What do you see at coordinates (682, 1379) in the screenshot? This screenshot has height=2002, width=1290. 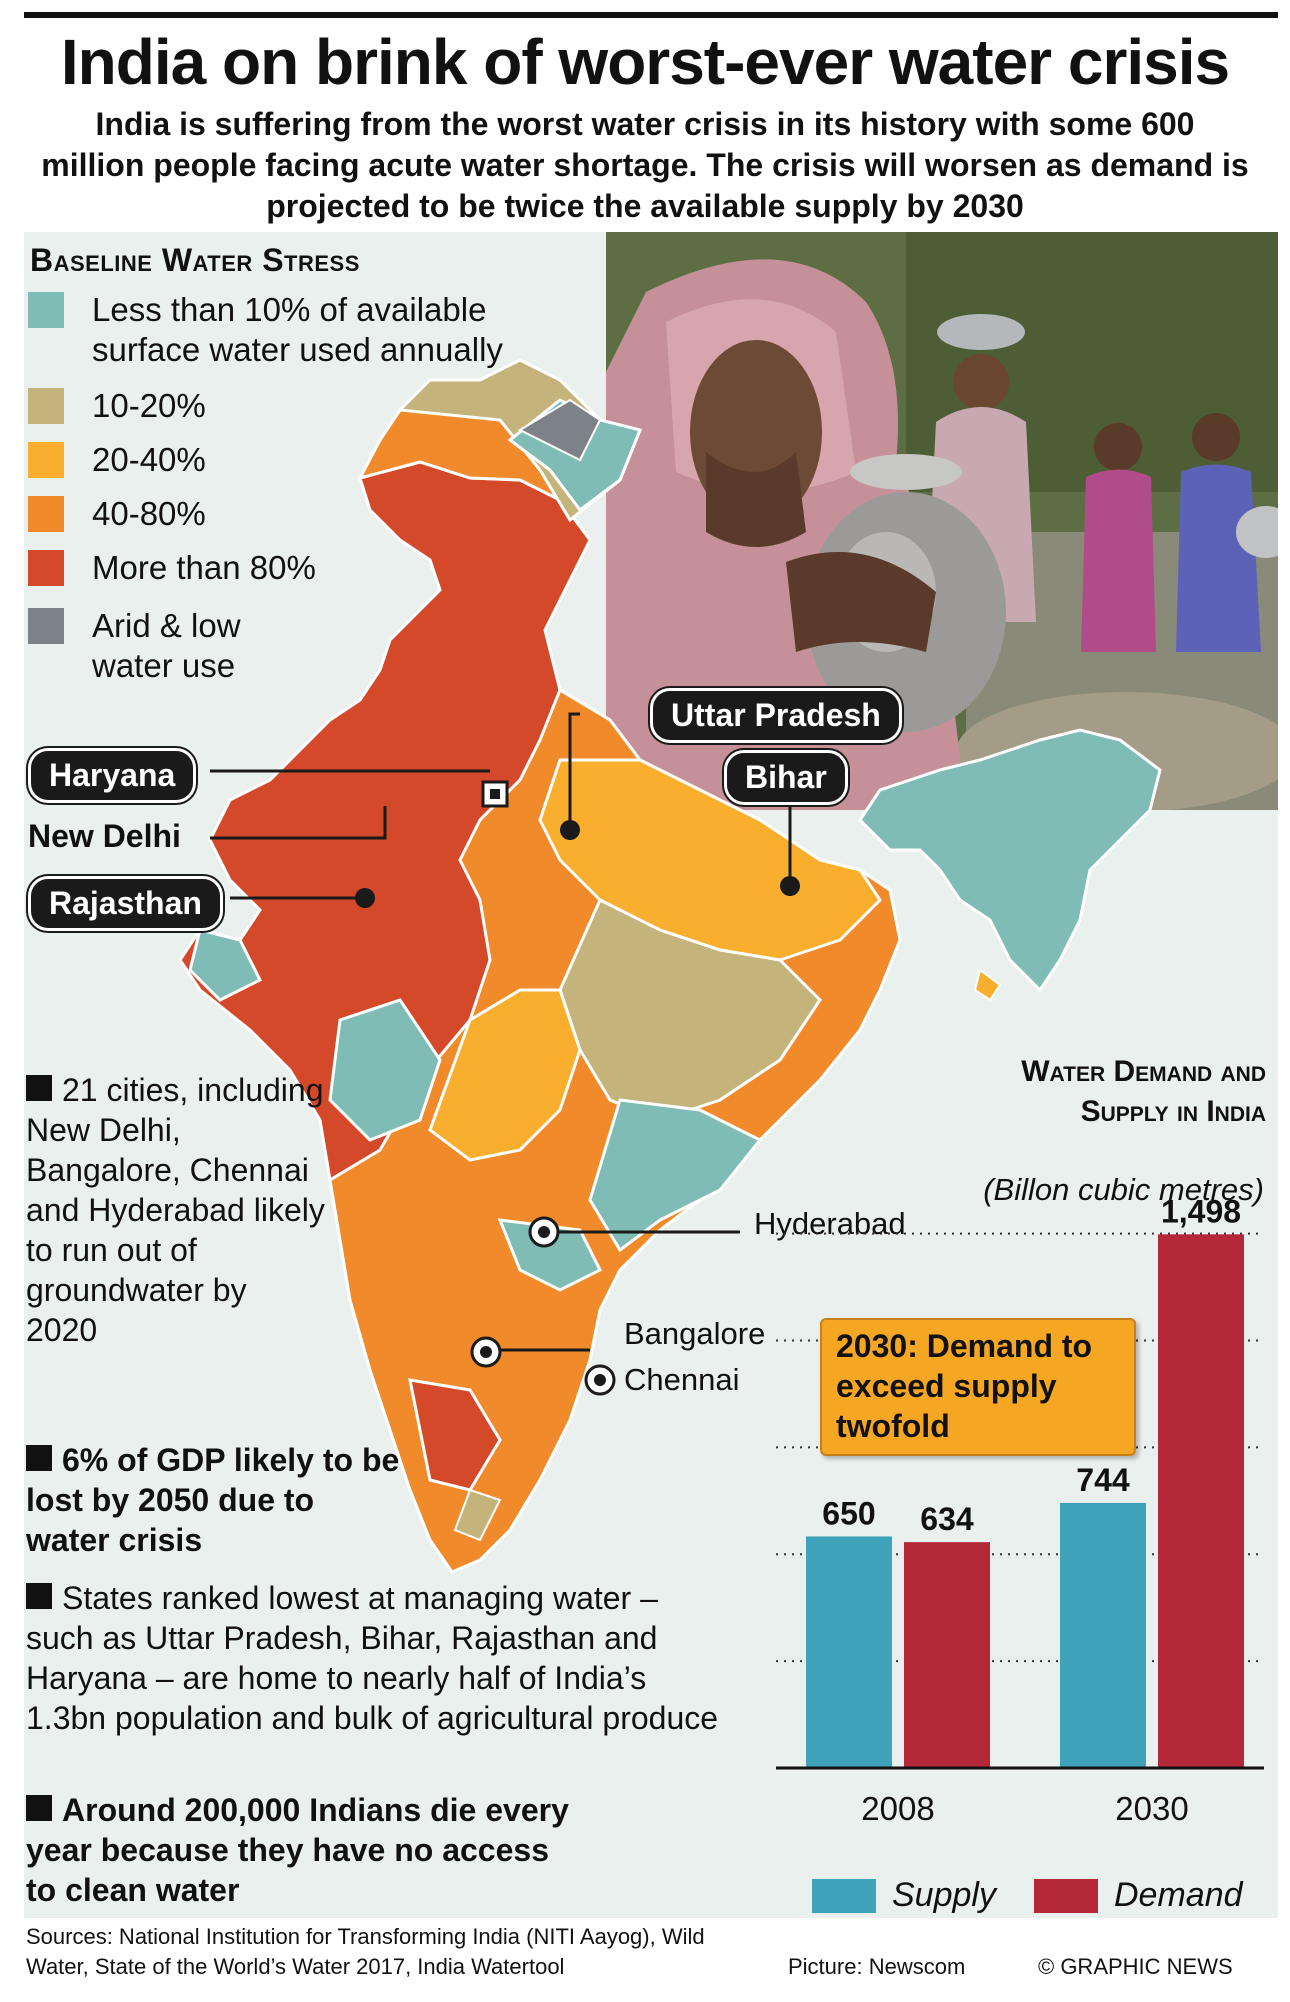 I see `label-chennai: Chennai` at bounding box center [682, 1379].